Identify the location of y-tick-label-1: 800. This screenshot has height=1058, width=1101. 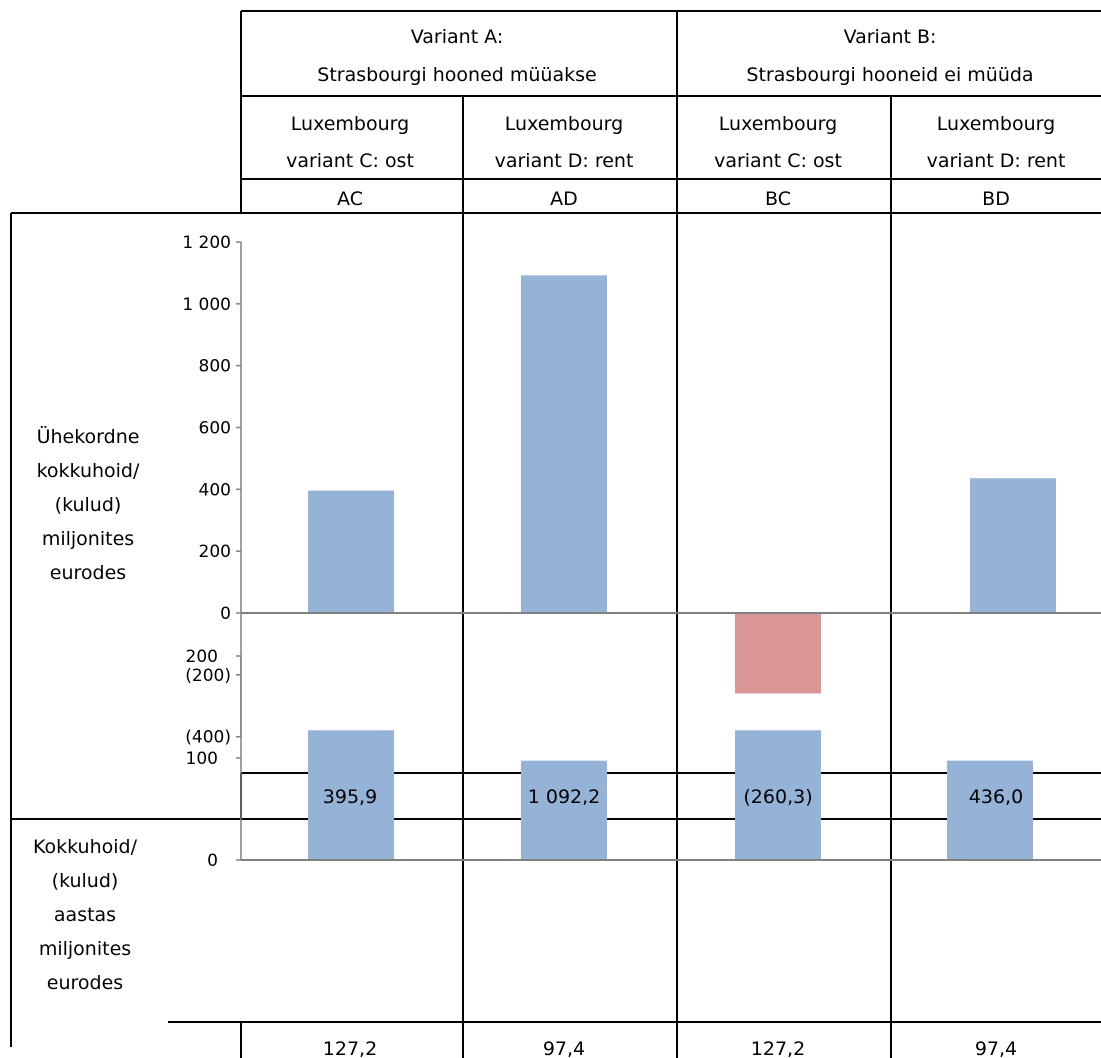
(215, 367).